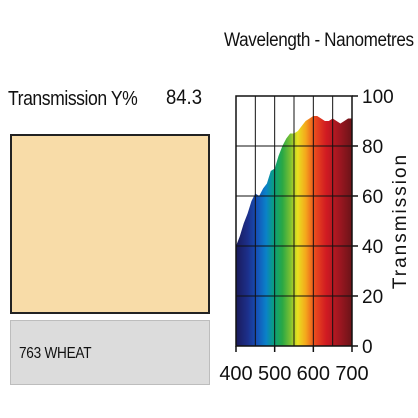 This screenshot has width=418, height=418. Describe the element at coordinates (367, 347) in the screenshot. I see `y-tick-label: 0` at that location.